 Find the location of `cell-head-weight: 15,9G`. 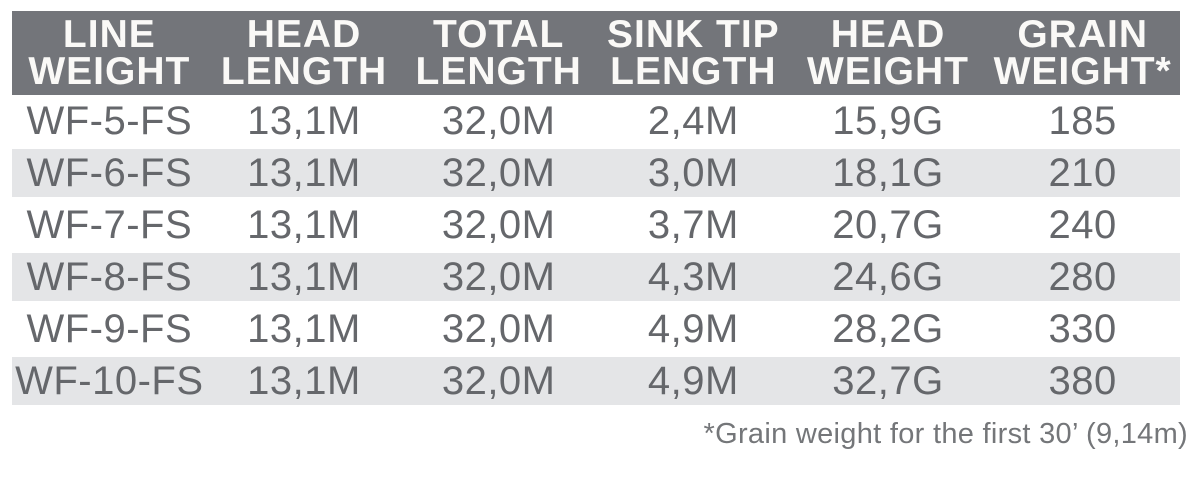

cell-head-weight: 15,9G is located at coordinates (888, 120).